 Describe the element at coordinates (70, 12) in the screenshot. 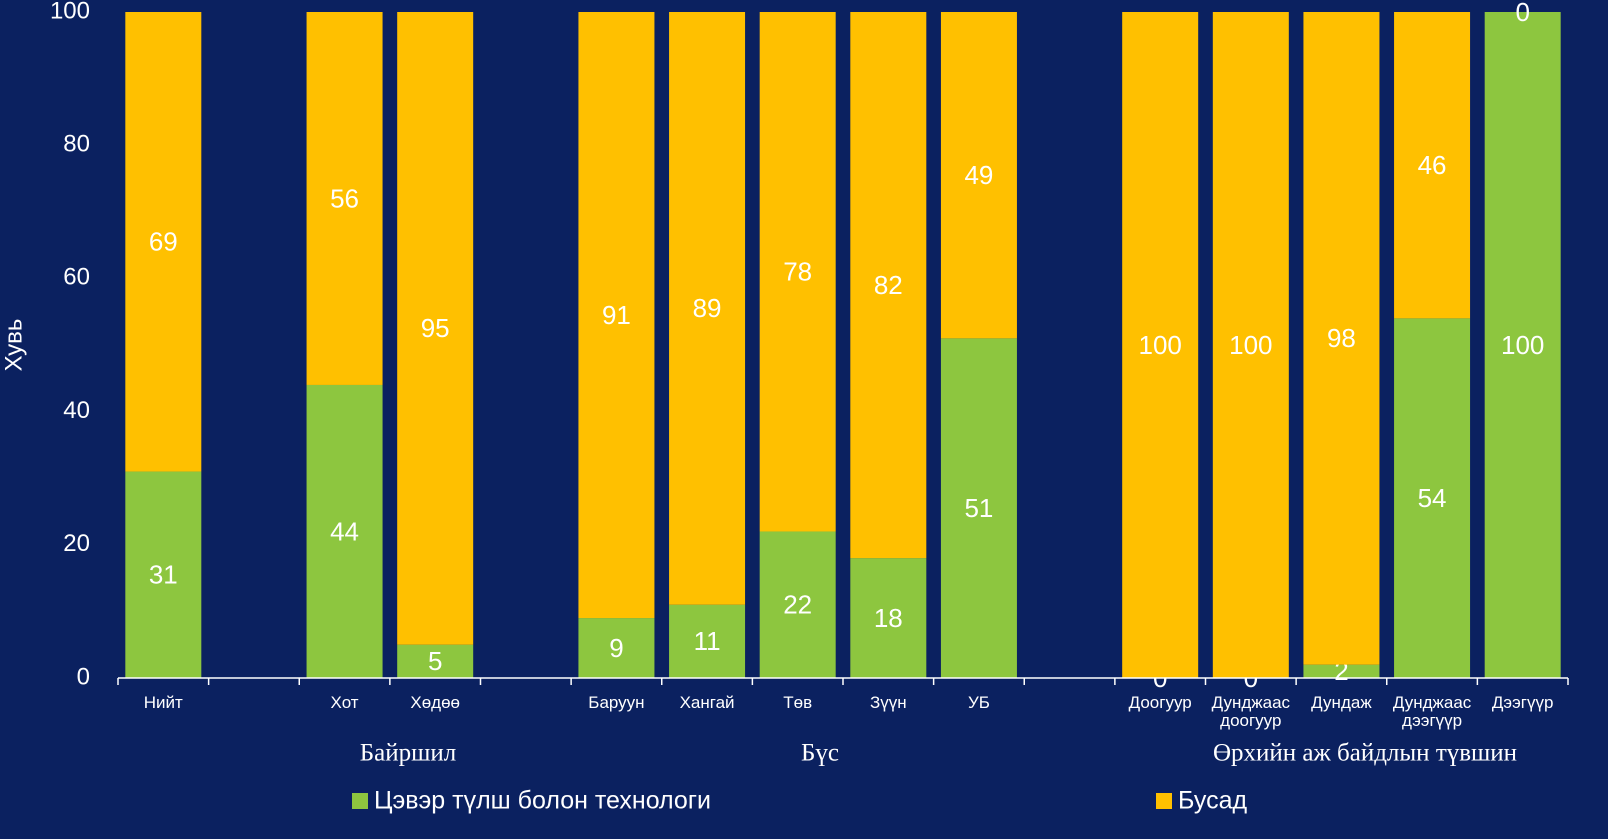

I see `y-tick-label: 100` at that location.